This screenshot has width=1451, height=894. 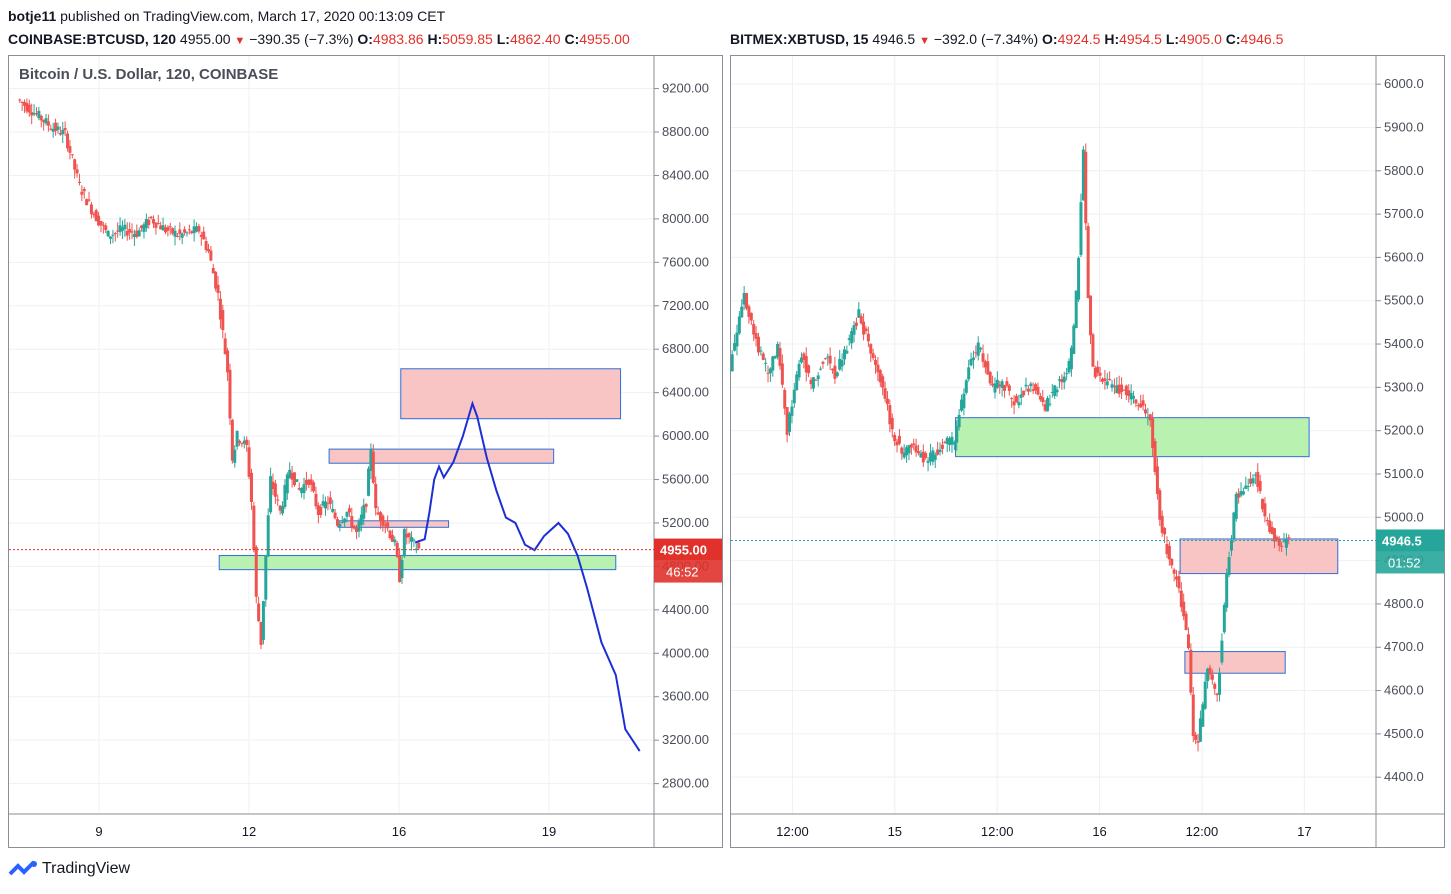 I want to click on y-tick-label: 7200.00, so click(x=685, y=305).